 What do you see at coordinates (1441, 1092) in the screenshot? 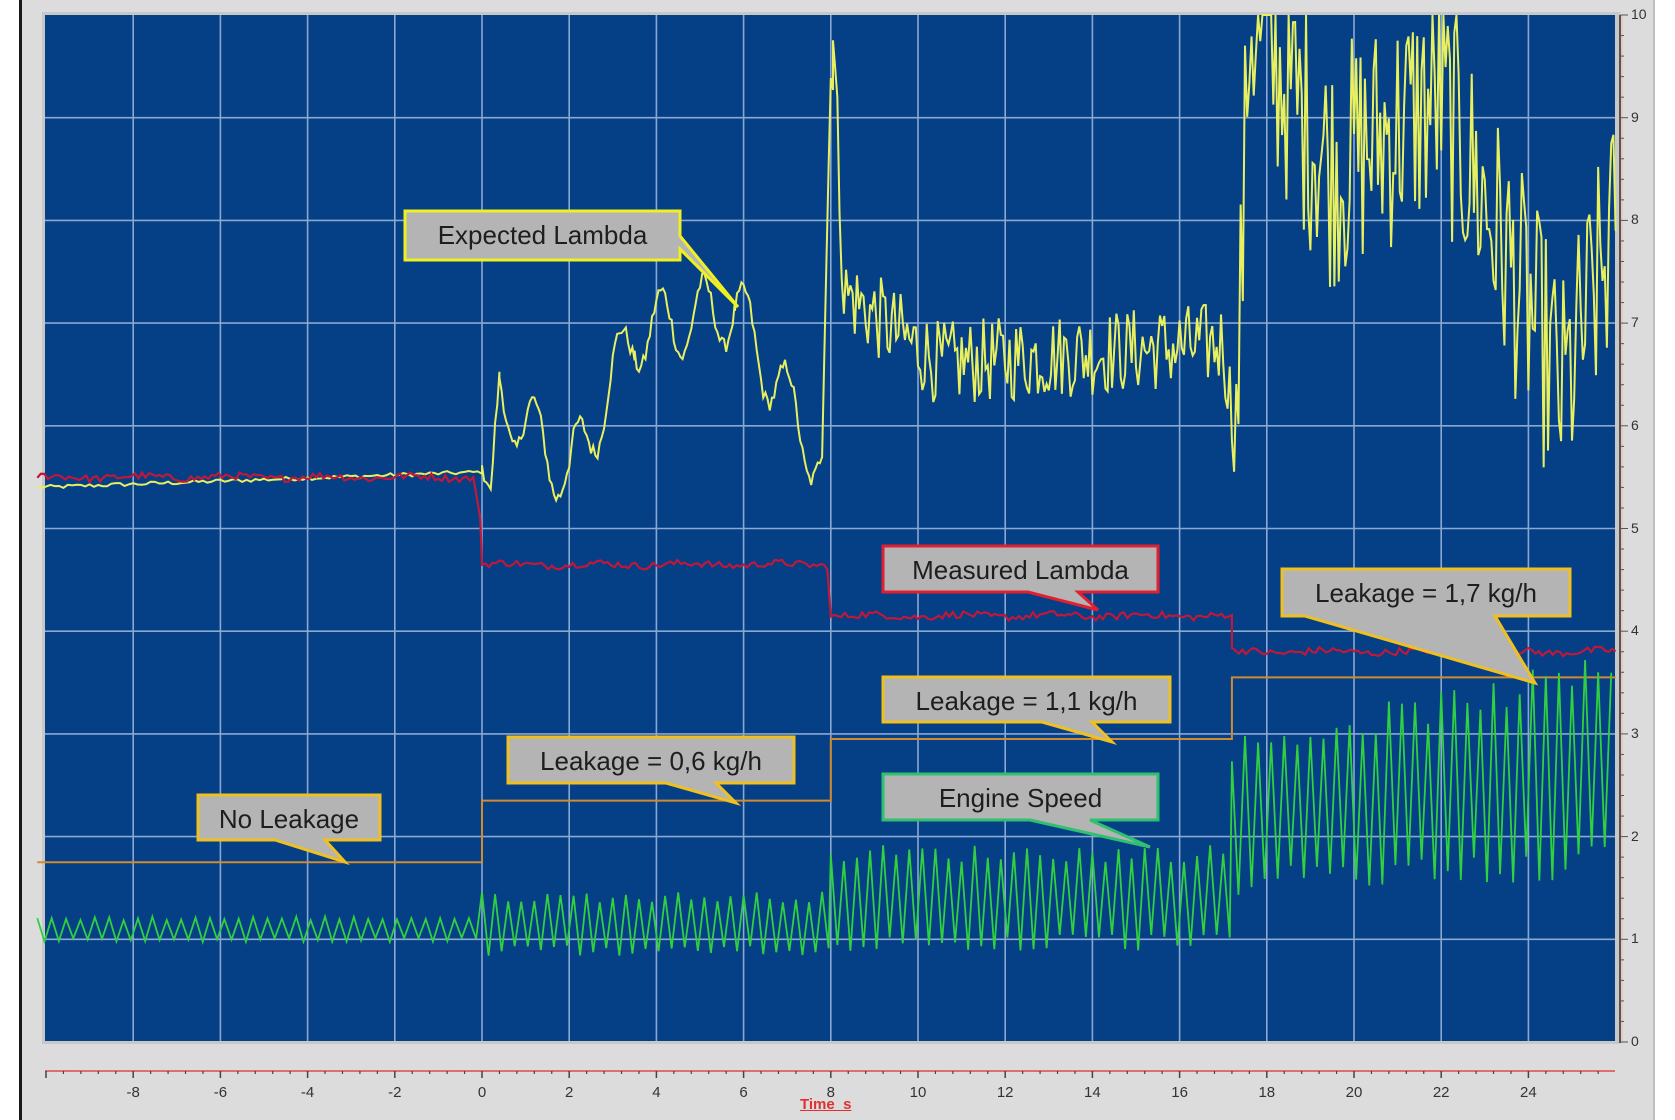
I see `x-tick-label: 22` at bounding box center [1441, 1092].